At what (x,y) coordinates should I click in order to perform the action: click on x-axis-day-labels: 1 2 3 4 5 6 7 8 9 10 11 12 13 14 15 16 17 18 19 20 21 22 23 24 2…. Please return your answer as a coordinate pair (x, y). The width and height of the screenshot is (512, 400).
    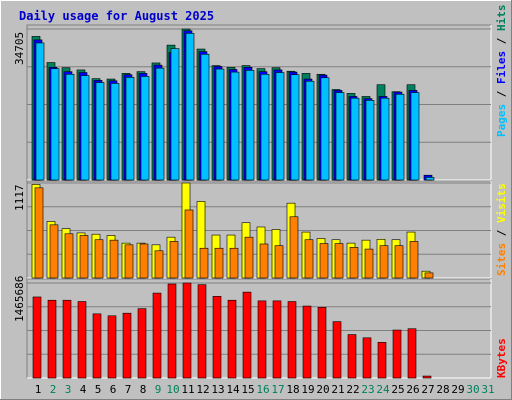
    Looking at the image, I should click on (265, 389).